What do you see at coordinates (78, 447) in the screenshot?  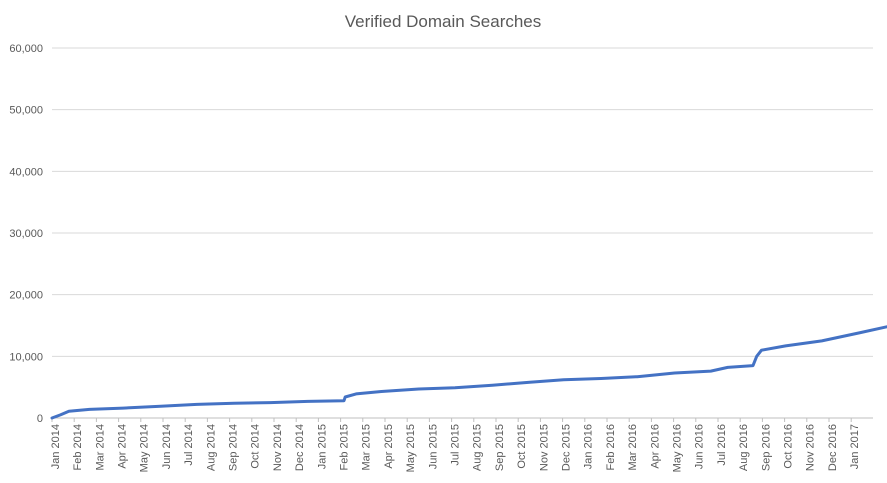 I see `x-tick-label: Feb 2014` at bounding box center [78, 447].